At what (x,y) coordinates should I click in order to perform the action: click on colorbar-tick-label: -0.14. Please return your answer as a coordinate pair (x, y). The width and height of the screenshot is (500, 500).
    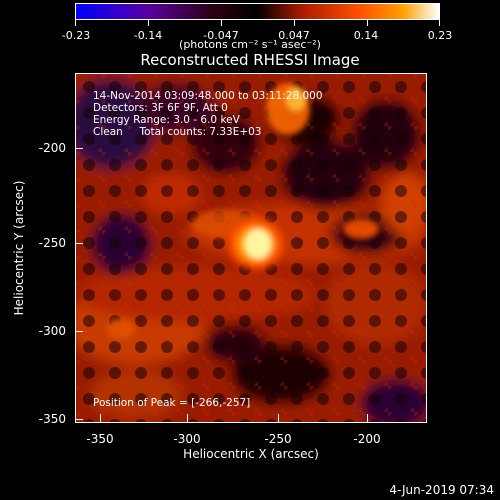
    Looking at the image, I should click on (148, 35).